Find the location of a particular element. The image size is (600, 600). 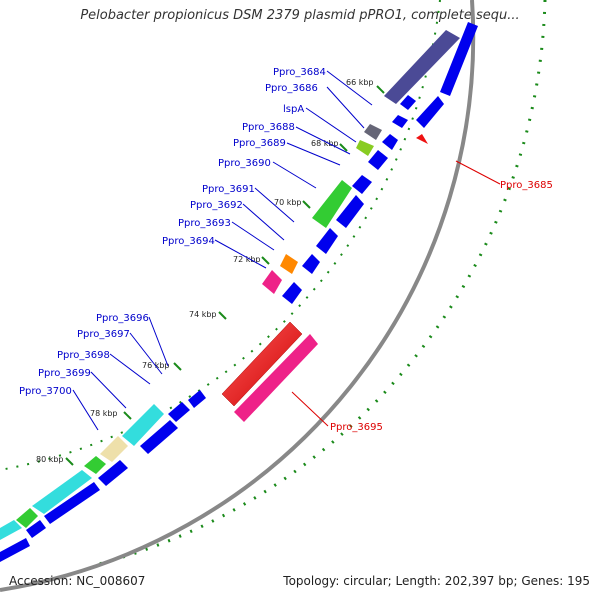

gene-block-green2 is located at coordinates (95, 465).